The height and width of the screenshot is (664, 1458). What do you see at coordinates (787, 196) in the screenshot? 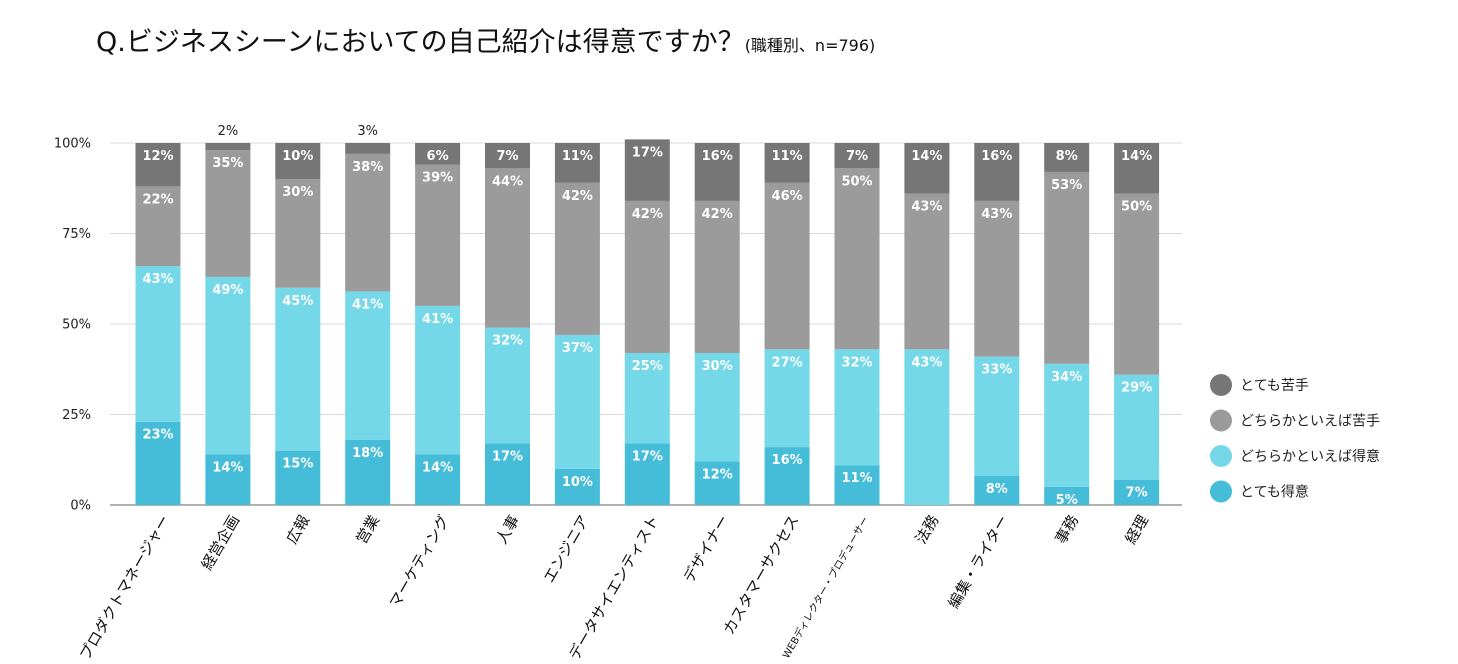
I see `data-label: 46%` at bounding box center [787, 196].